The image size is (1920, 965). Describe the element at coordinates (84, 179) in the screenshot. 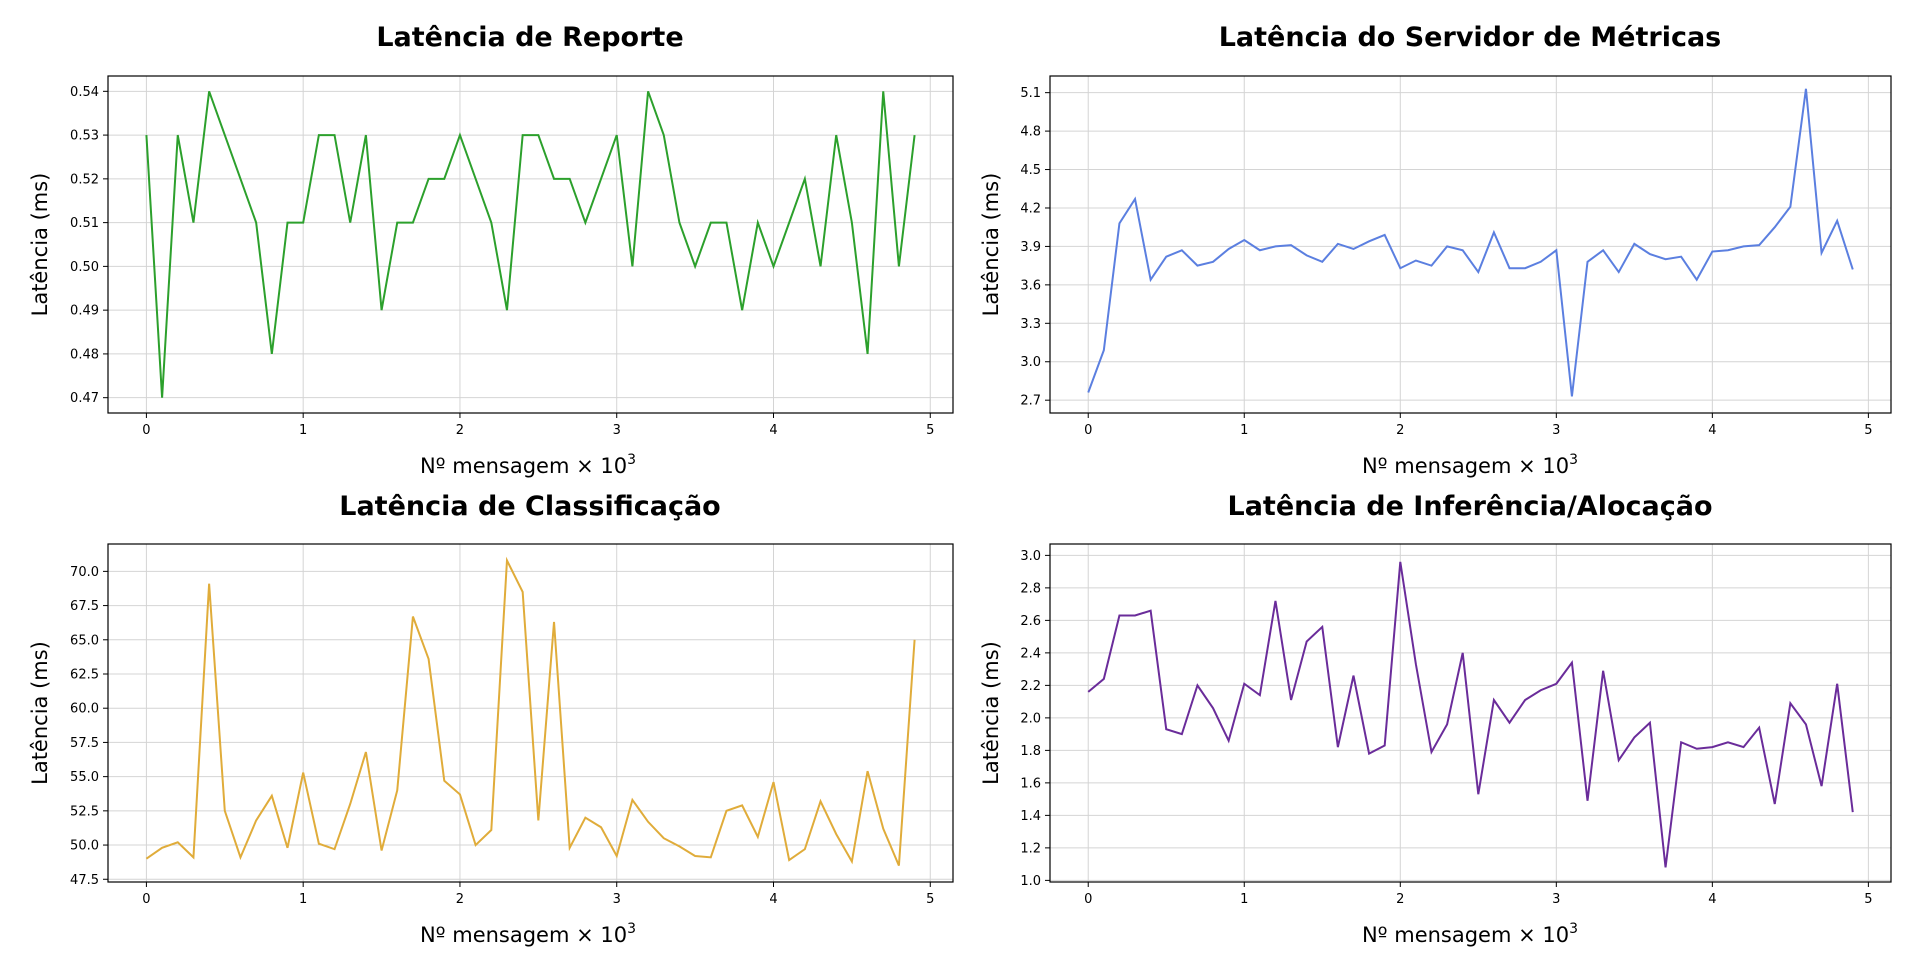

I see `y-tick-label: 0.52` at that location.